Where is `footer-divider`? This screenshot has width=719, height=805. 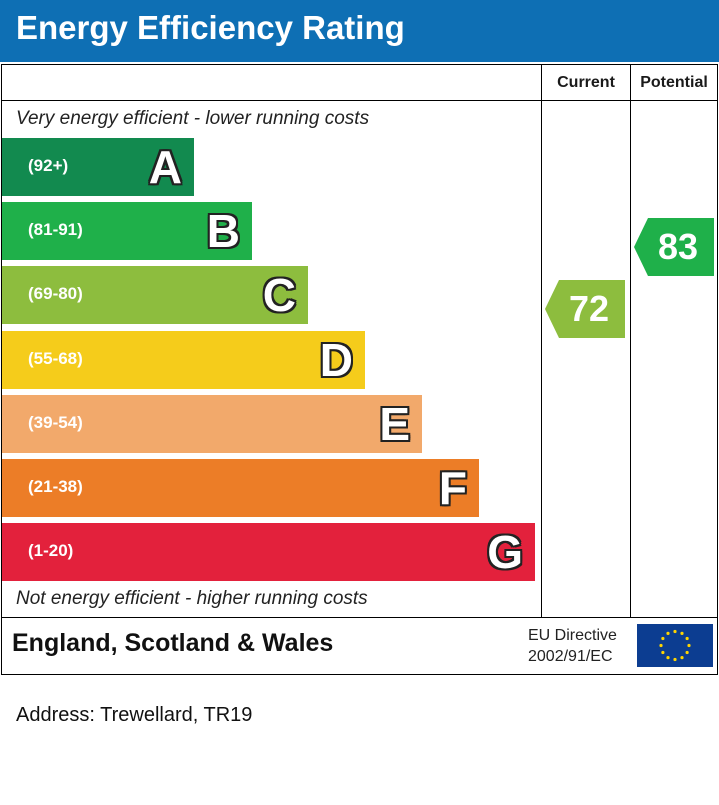
footer-divider is located at coordinates (359, 617).